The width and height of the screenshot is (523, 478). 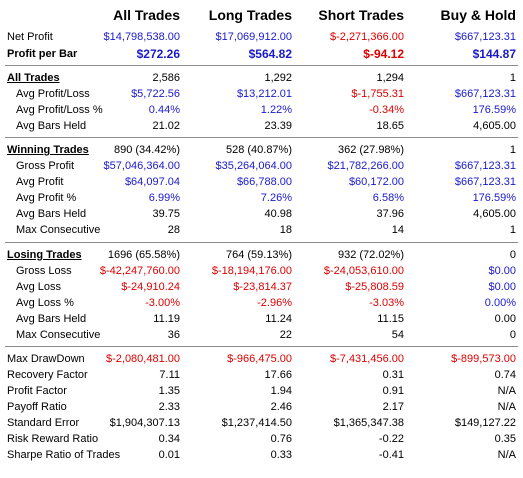 What do you see at coordinates (30, 37) in the screenshot?
I see `row-label: Net Profit` at bounding box center [30, 37].